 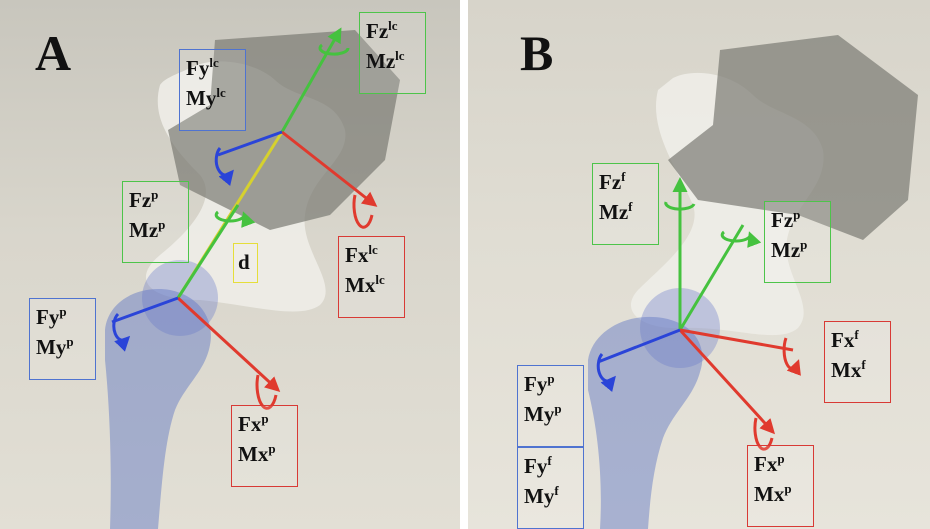 What do you see at coordinates (464, 264) in the screenshot?
I see `panel-divider` at bounding box center [464, 264].